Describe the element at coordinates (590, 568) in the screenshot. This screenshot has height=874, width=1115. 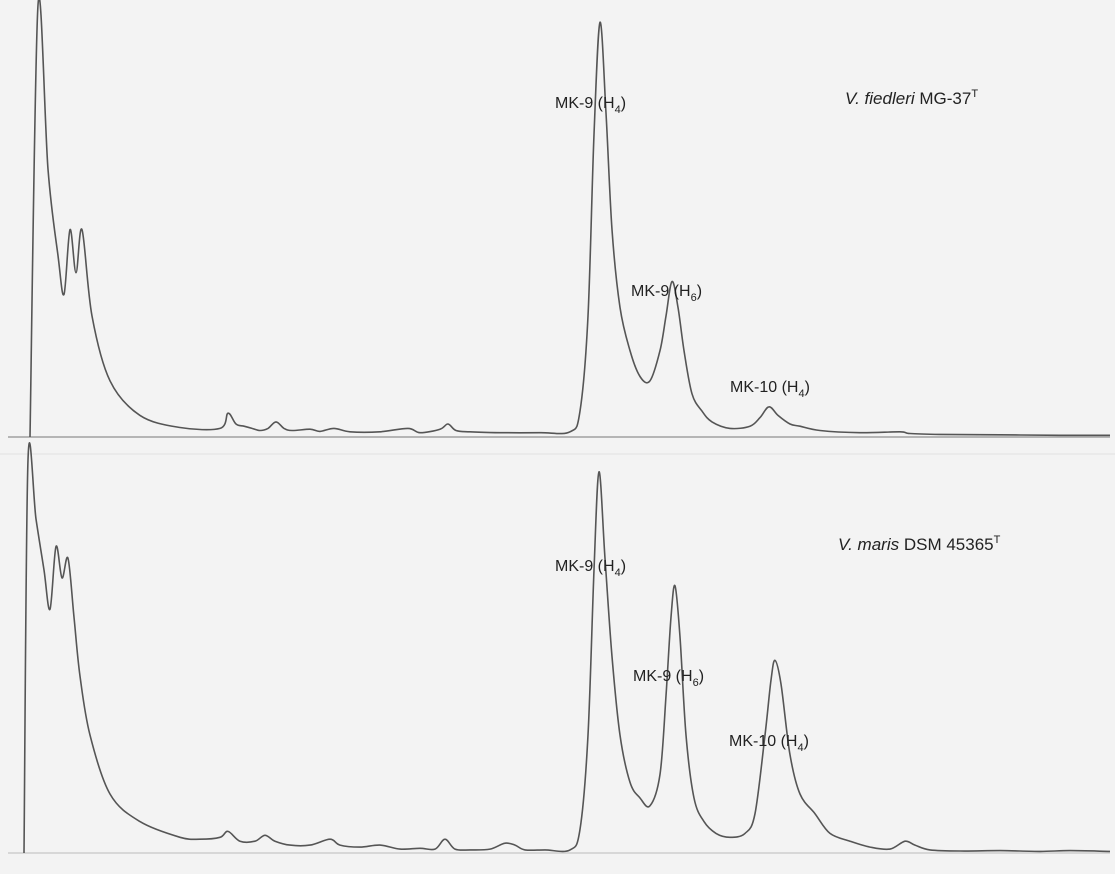
I see `peak-label-mk9-h4-bottom: MK-9 (H4)` at that location.